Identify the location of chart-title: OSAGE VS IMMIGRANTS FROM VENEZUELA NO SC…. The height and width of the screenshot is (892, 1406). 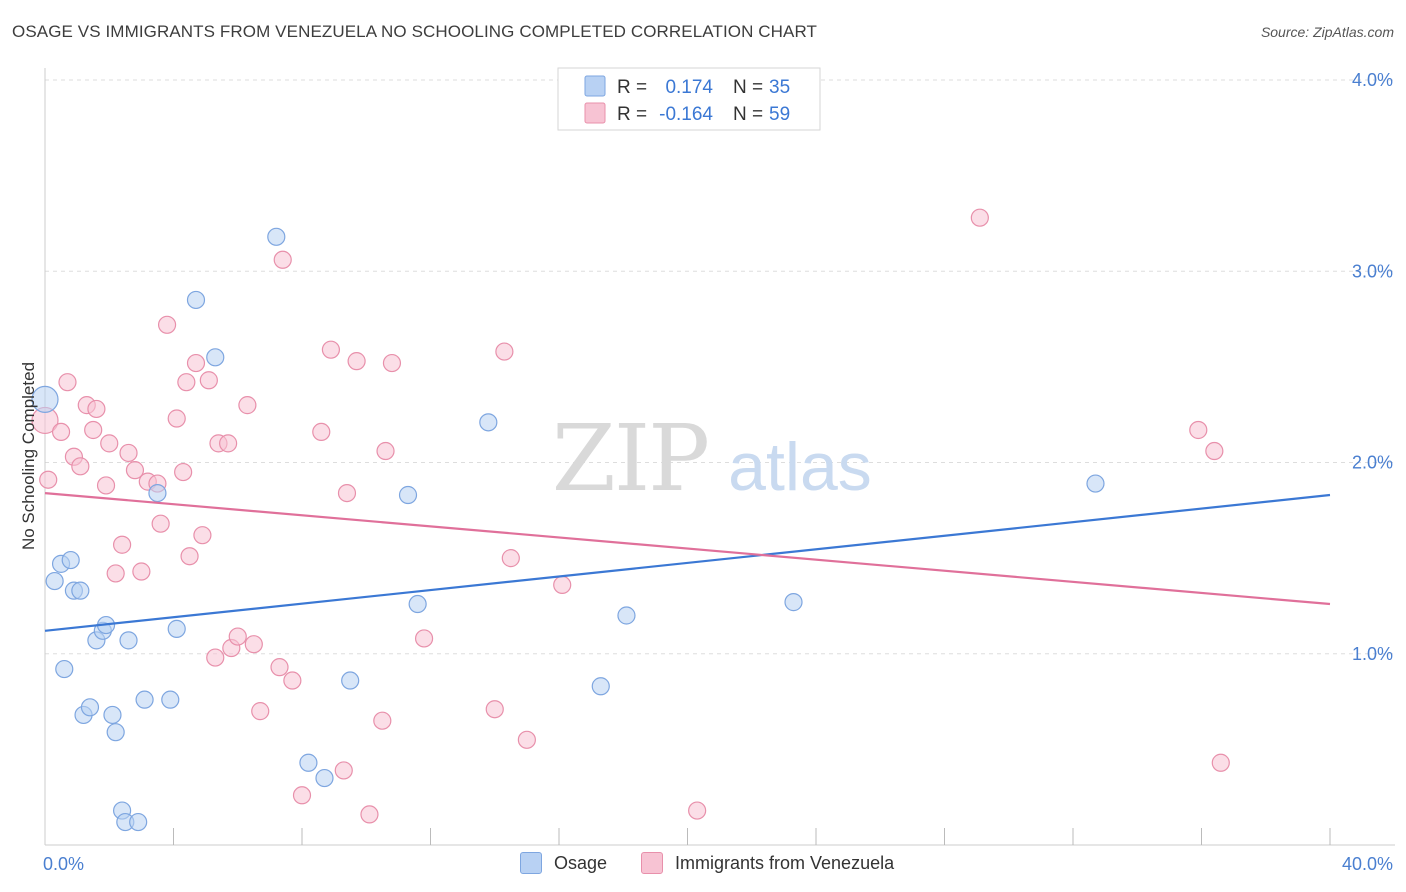
(415, 31).